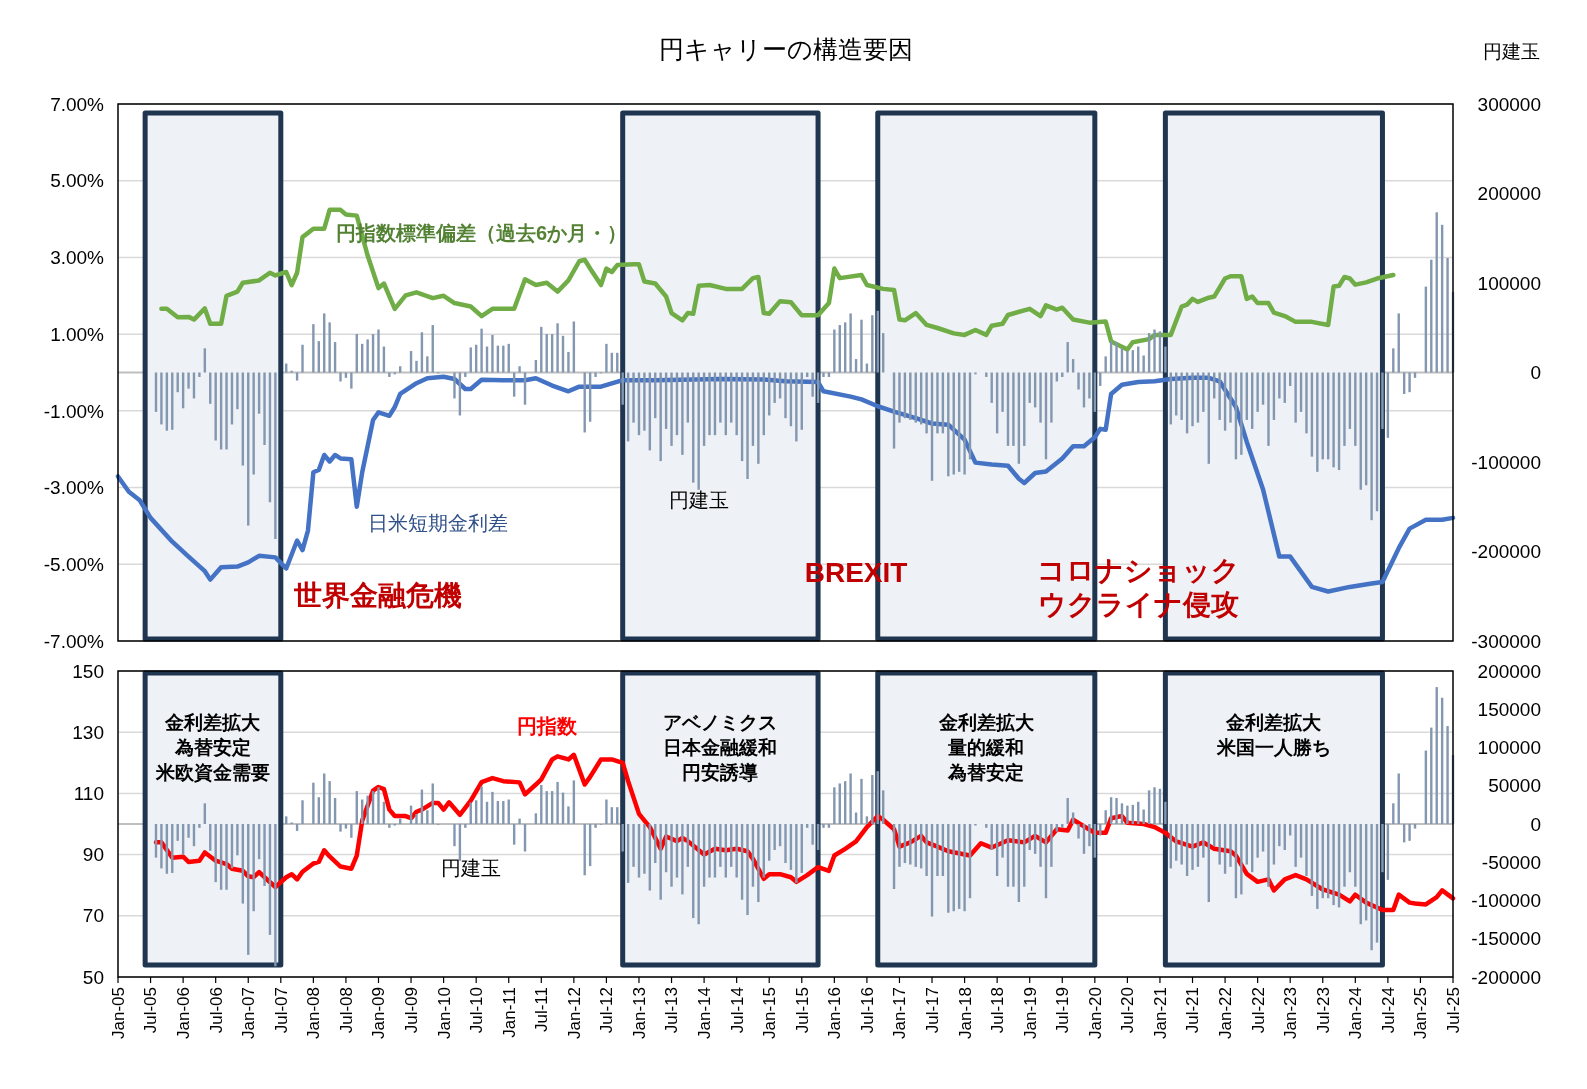  Describe the element at coordinates (1421, 1013) in the screenshot. I see `x-tick-label: Jan-25` at that location.